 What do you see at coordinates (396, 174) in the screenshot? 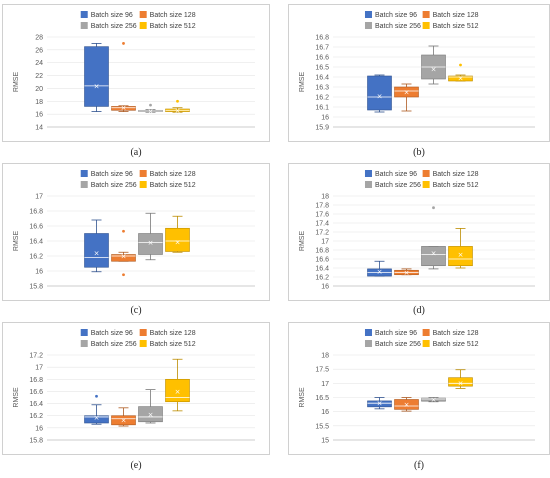
I see `legend-label: Batch size 96` at bounding box center [396, 174].